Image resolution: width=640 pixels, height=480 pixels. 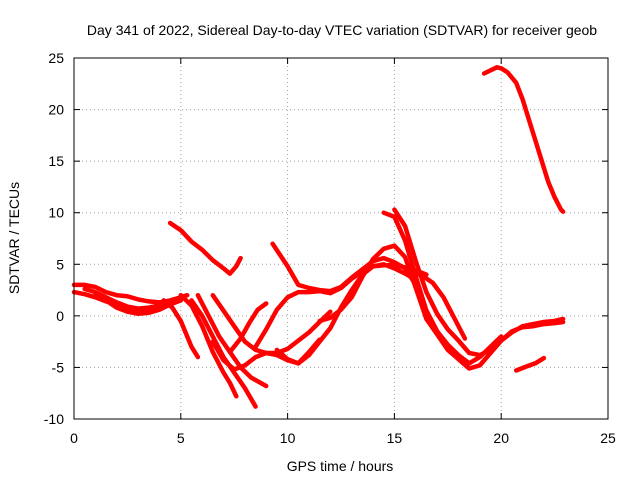 What do you see at coordinates (60, 264) in the screenshot?
I see `y-tick-label: 5` at bounding box center [60, 264].